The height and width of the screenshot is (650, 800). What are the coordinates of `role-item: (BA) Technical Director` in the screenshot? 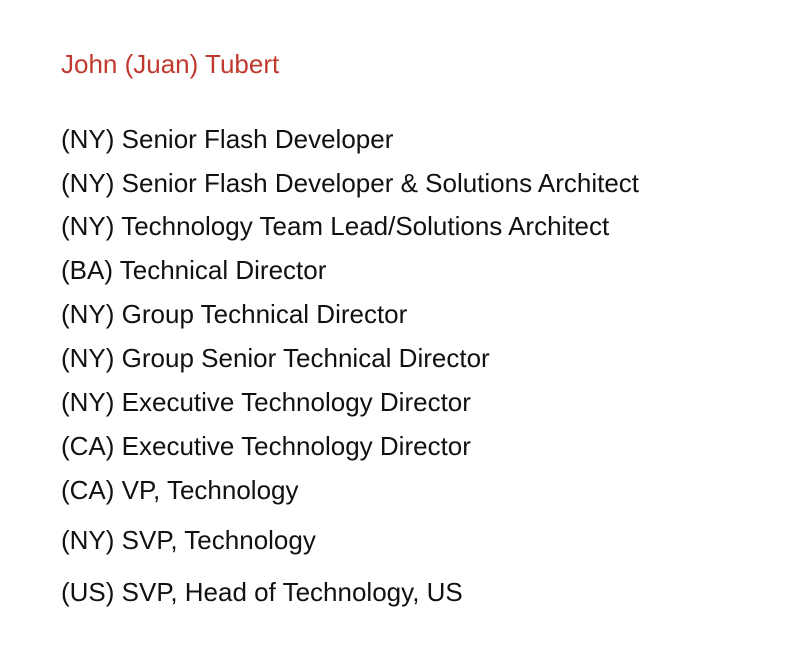 It's located at (194, 270).